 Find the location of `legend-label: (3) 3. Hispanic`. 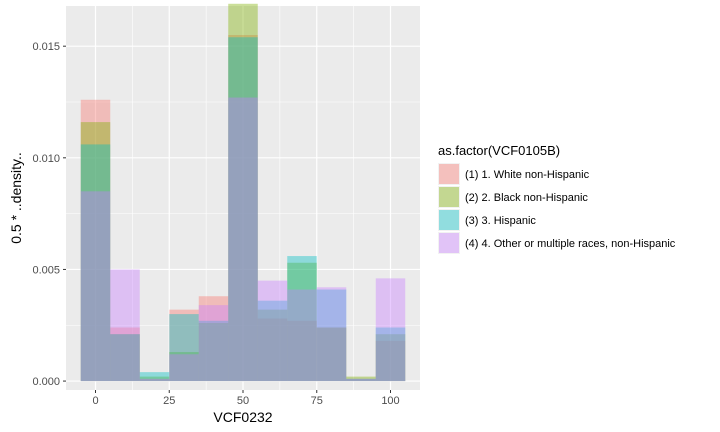

legend-label: (3) 3. Hispanic is located at coordinates (500, 221).